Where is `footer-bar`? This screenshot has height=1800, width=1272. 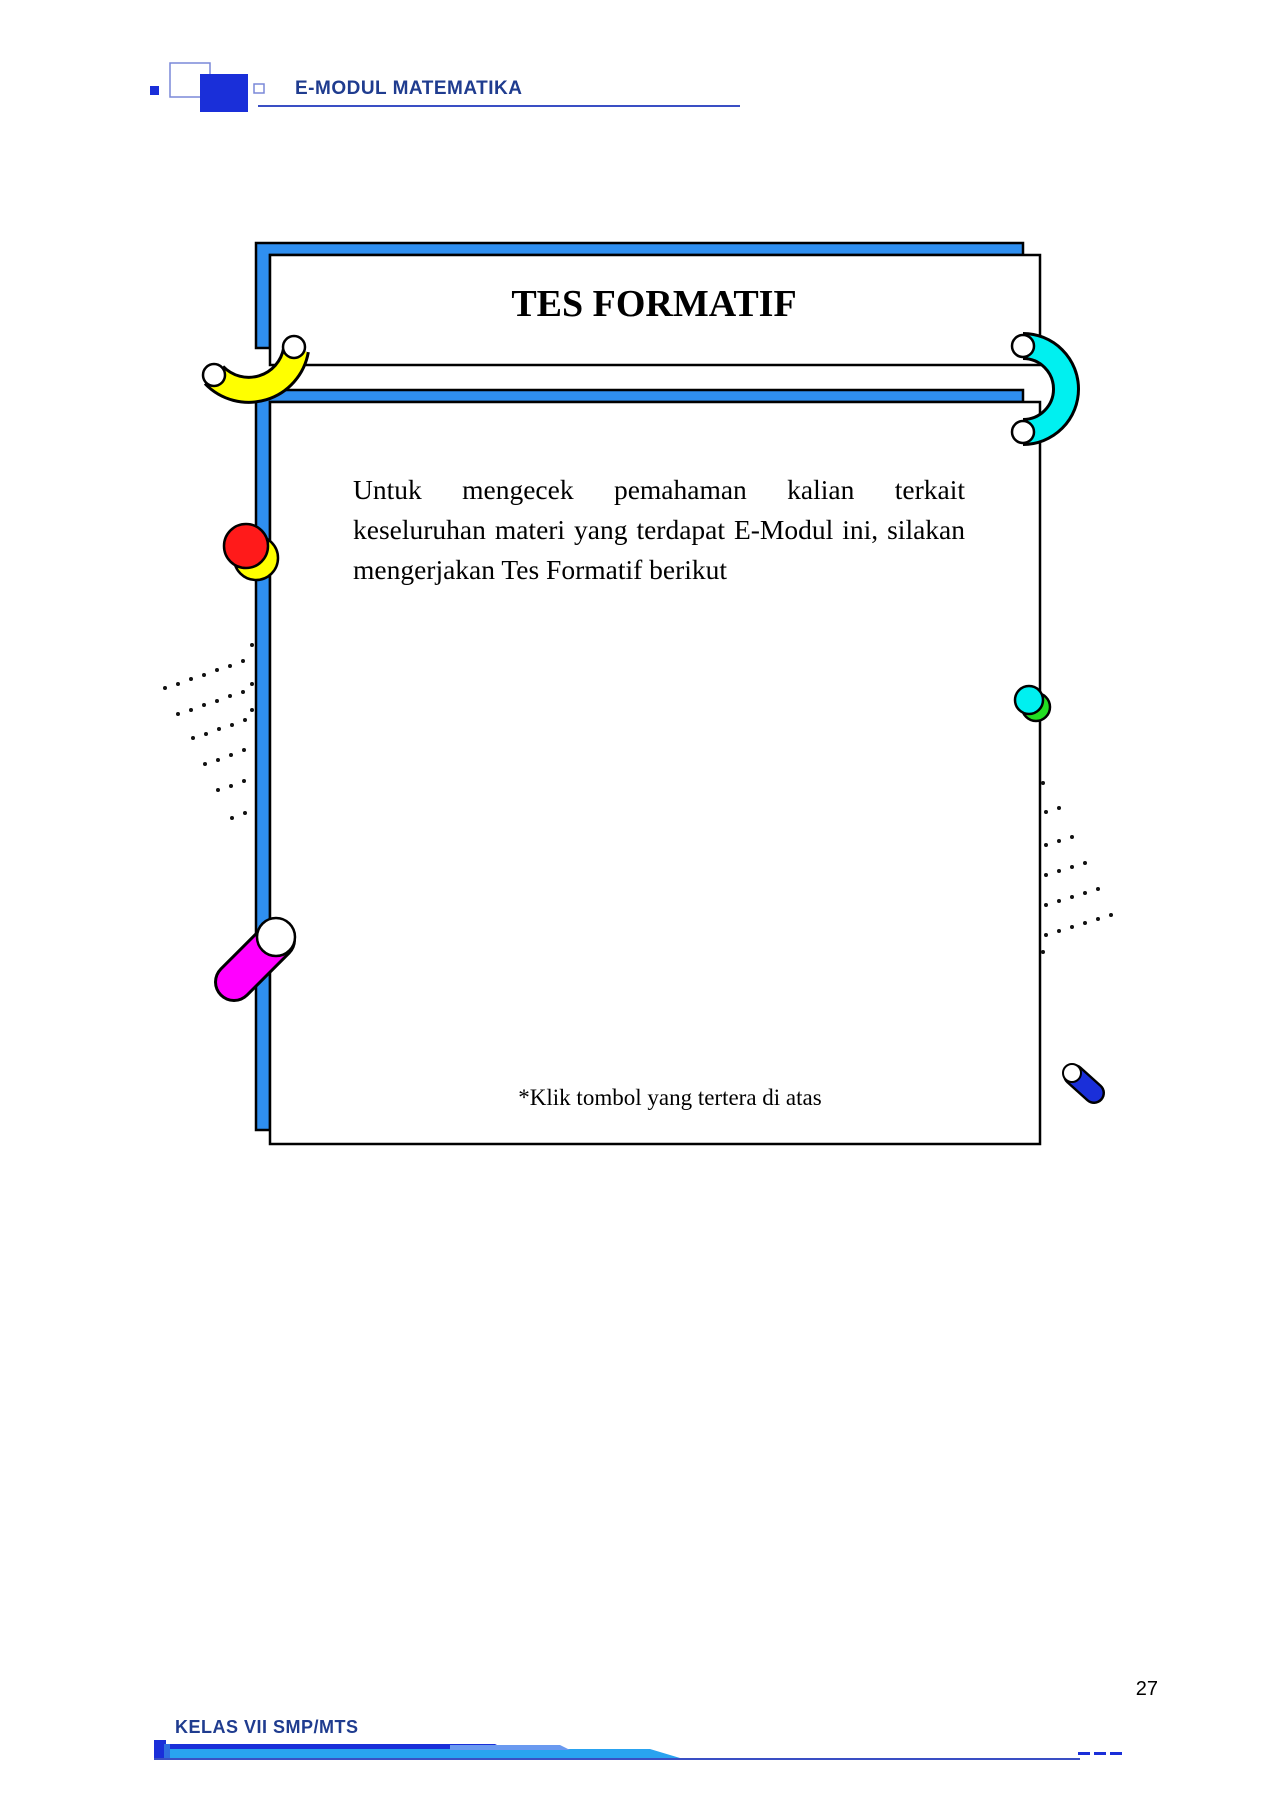 footer-bar is located at coordinates (638, 1750).